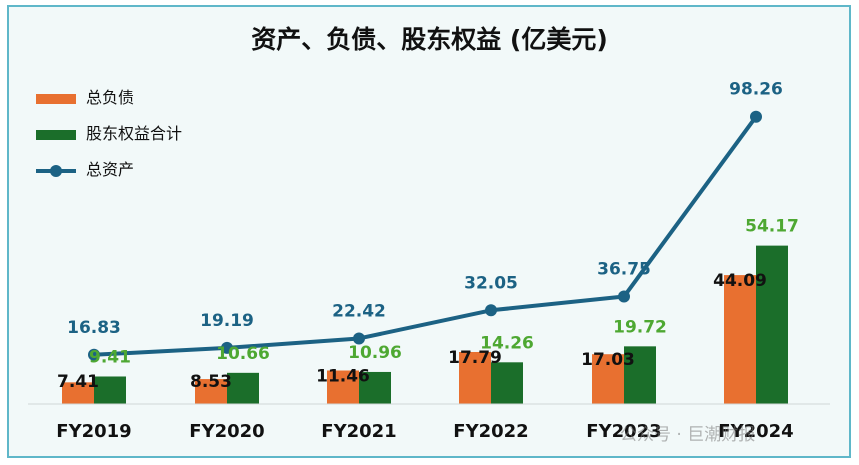 The width and height of the screenshot is (859, 465). Describe the element at coordinates (429, 39) in the screenshot. I see `chart-title: 资产、负债、股东权益 (亿美元)` at that location.